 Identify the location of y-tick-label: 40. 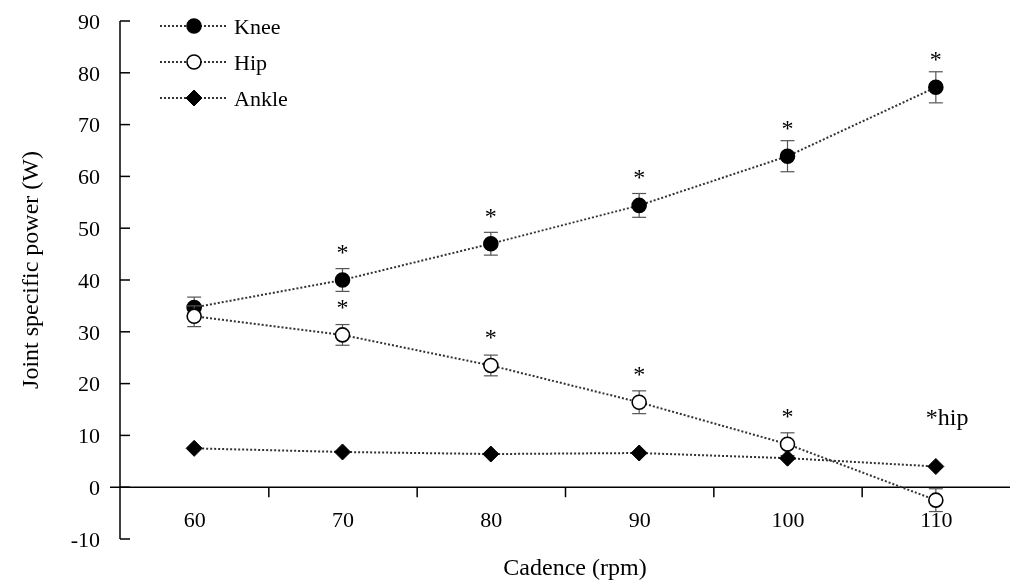
(89, 280).